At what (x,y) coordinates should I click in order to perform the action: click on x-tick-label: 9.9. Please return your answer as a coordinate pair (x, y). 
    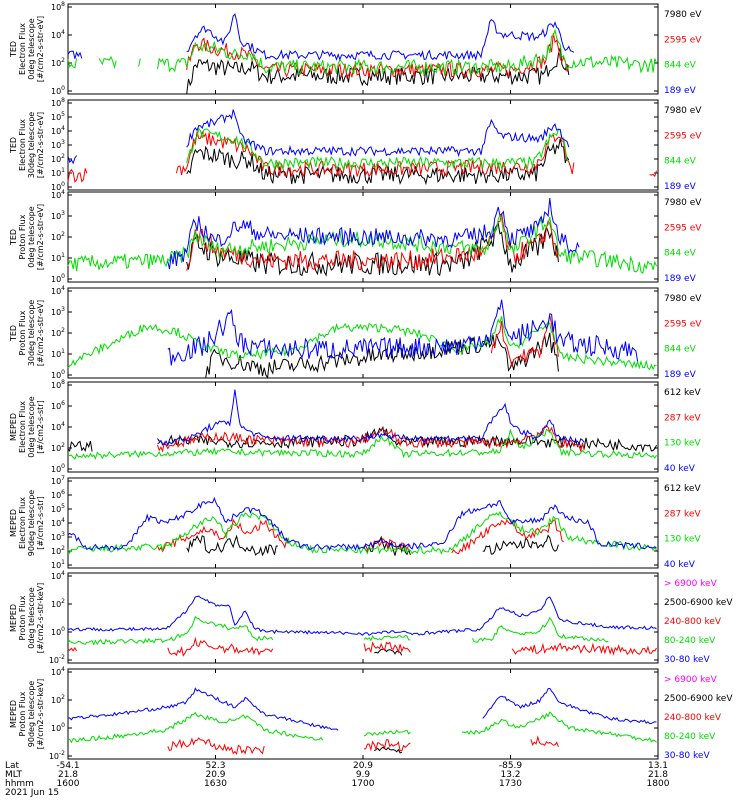
    Looking at the image, I should click on (363, 775).